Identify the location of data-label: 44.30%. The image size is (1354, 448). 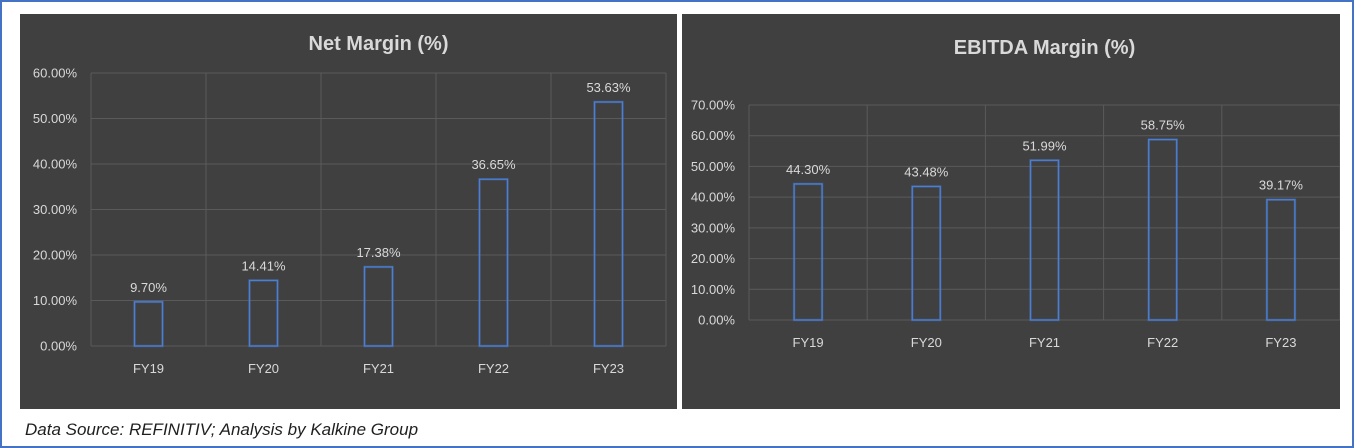
(808, 169).